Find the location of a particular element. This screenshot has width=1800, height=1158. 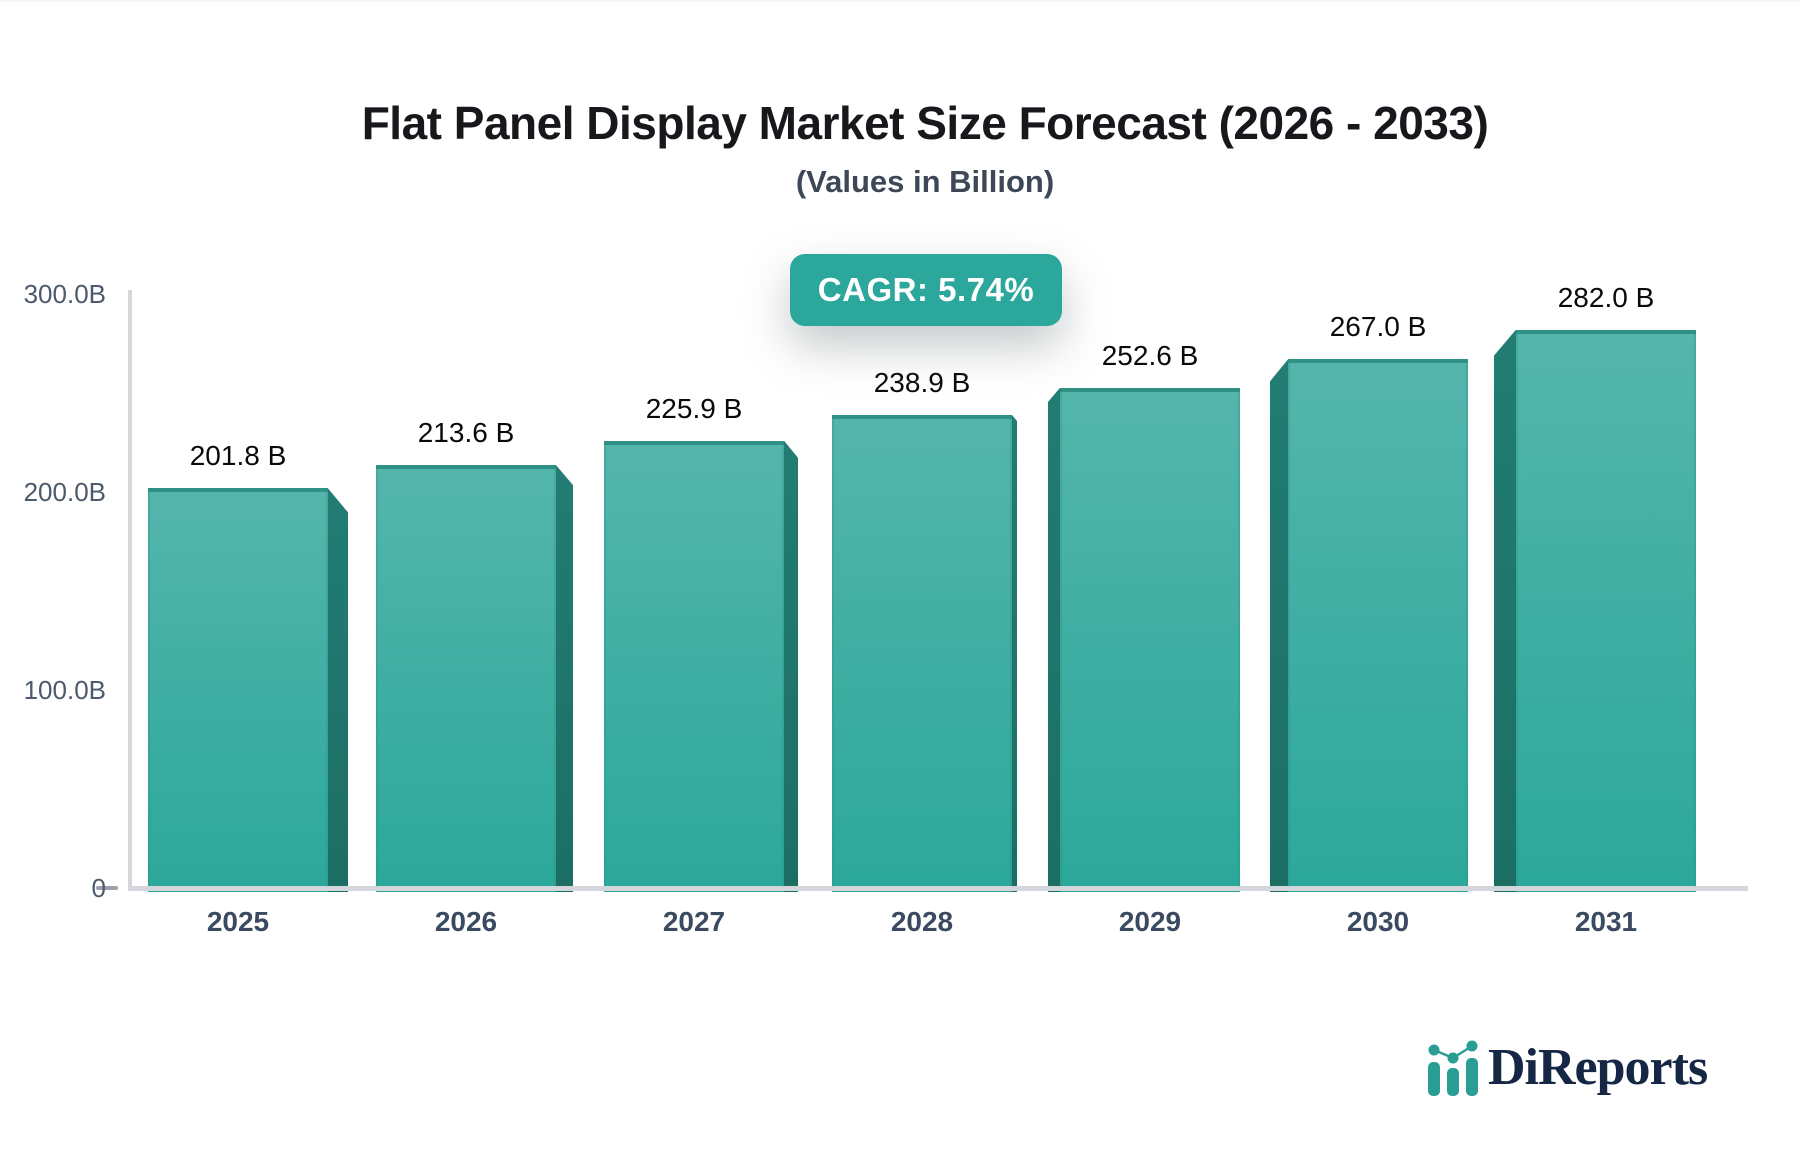

bar-value-label-2027: 225.9 B is located at coordinates (694, 408).